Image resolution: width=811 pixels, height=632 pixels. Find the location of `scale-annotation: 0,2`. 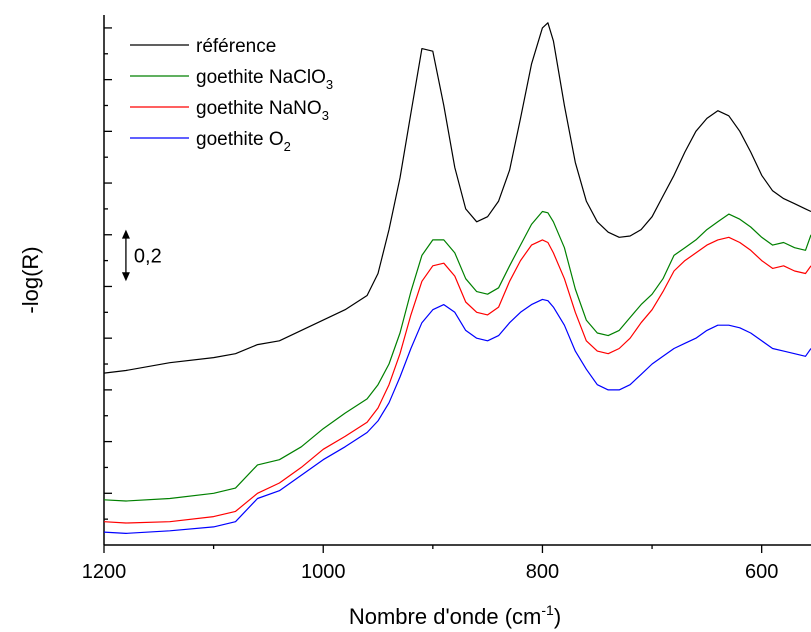

scale-annotation: 0,2 is located at coordinates (141, 255).